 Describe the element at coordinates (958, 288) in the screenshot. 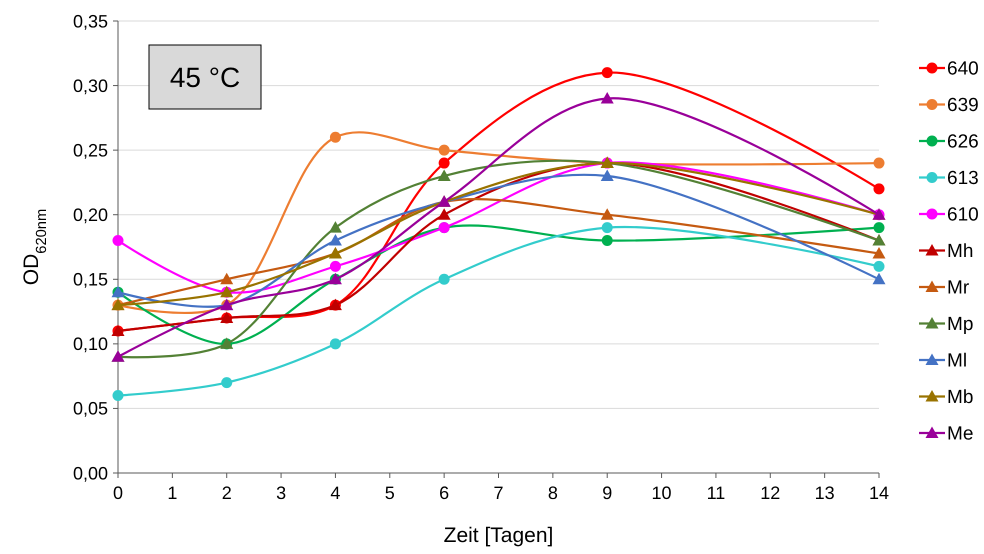

I see `legend-label: Mr` at that location.